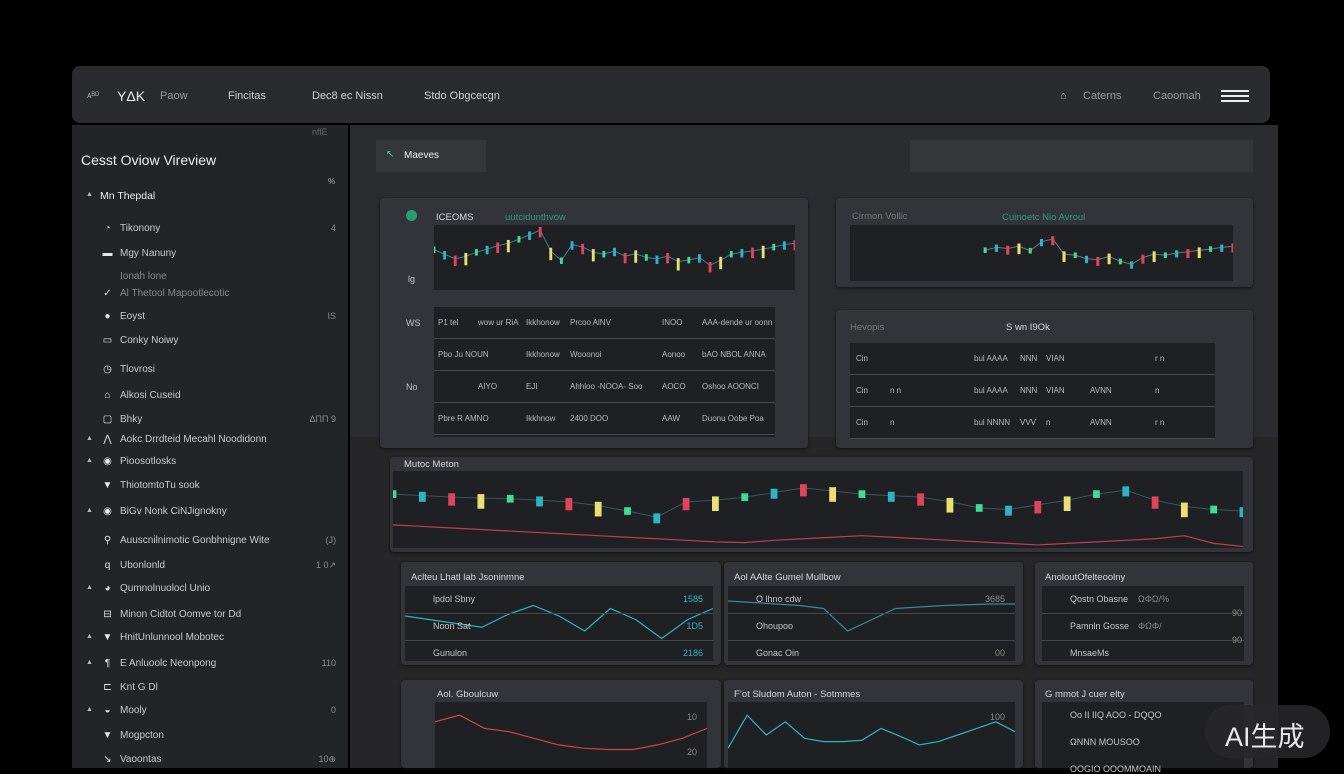 The height and width of the screenshot is (774, 1344). What do you see at coordinates (692, 653) in the screenshot?
I see `card-value: 2186` at bounding box center [692, 653].